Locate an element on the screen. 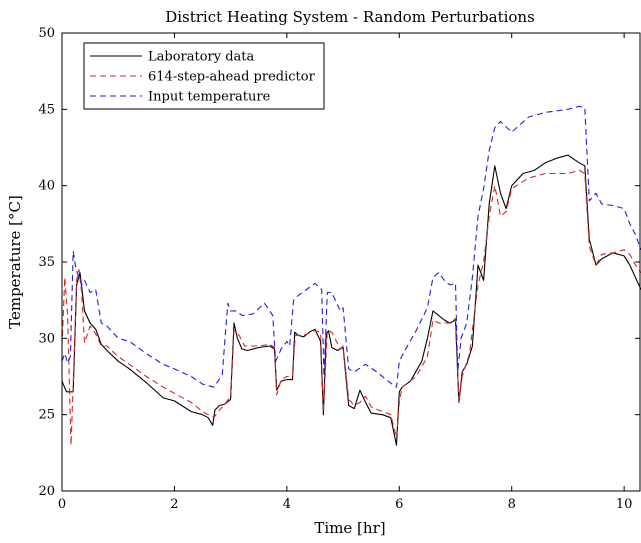 The image size is (641, 543). x-tick-label: 6 is located at coordinates (399, 504).